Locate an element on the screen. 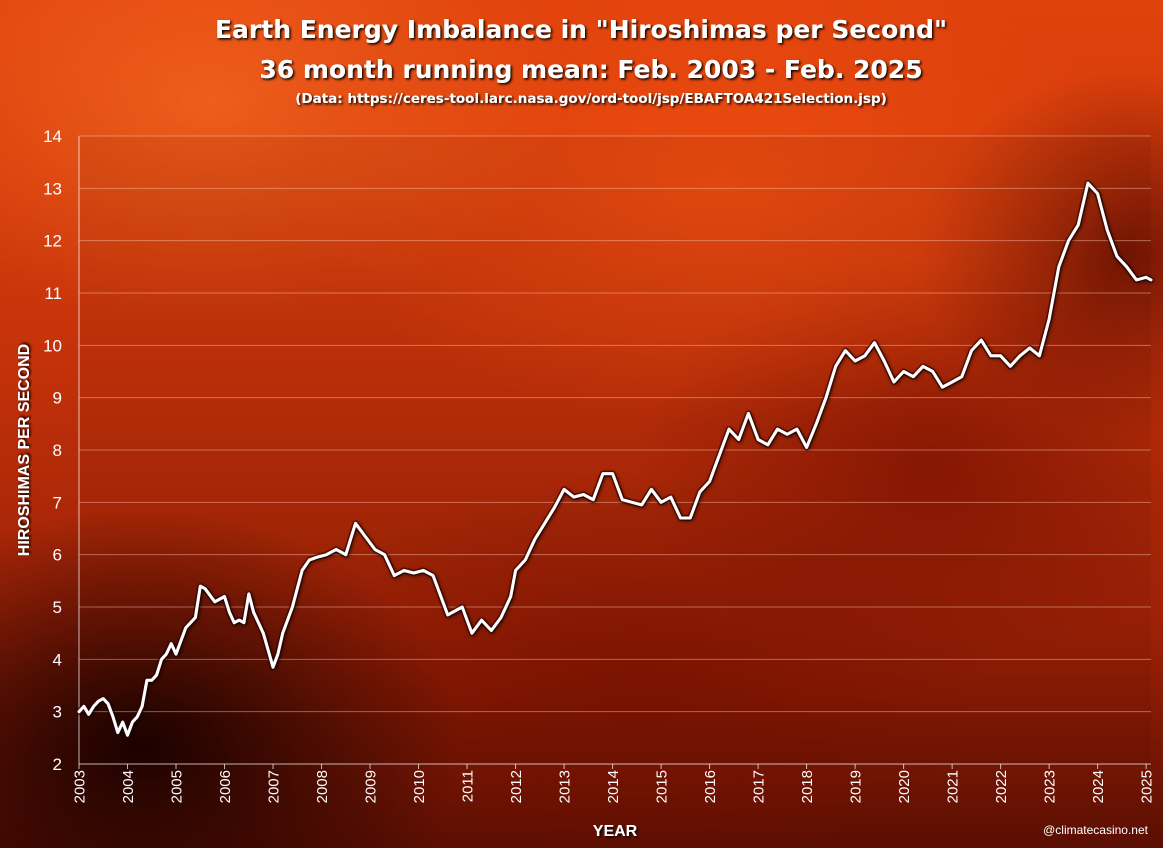 This screenshot has height=848, width=1163. x-tick-label: 2016 is located at coordinates (710, 786).